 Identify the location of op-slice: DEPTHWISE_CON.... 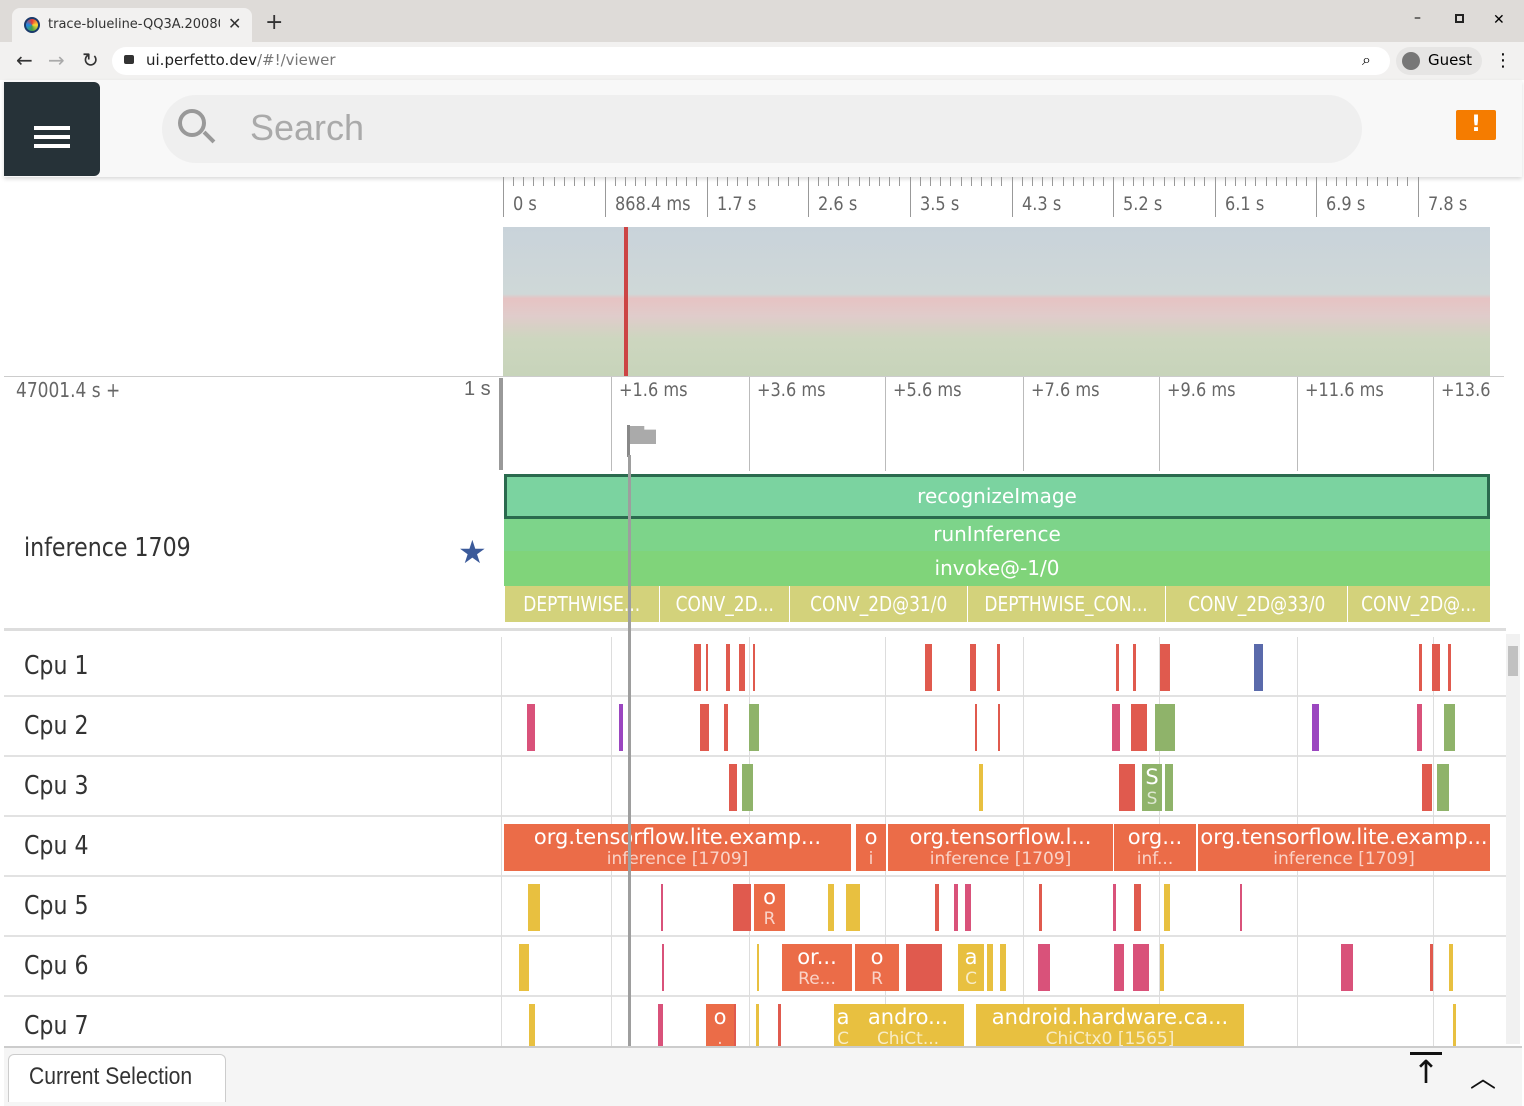
(1066, 604).